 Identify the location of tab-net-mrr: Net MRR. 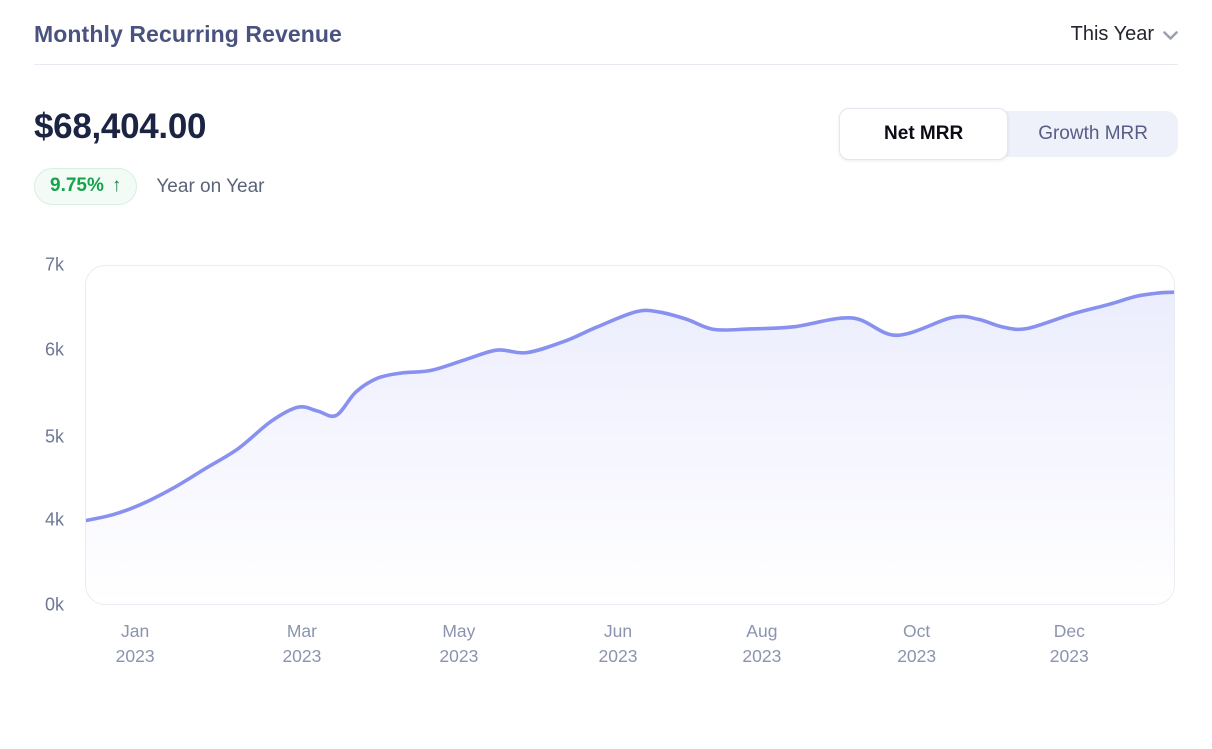
(924, 134).